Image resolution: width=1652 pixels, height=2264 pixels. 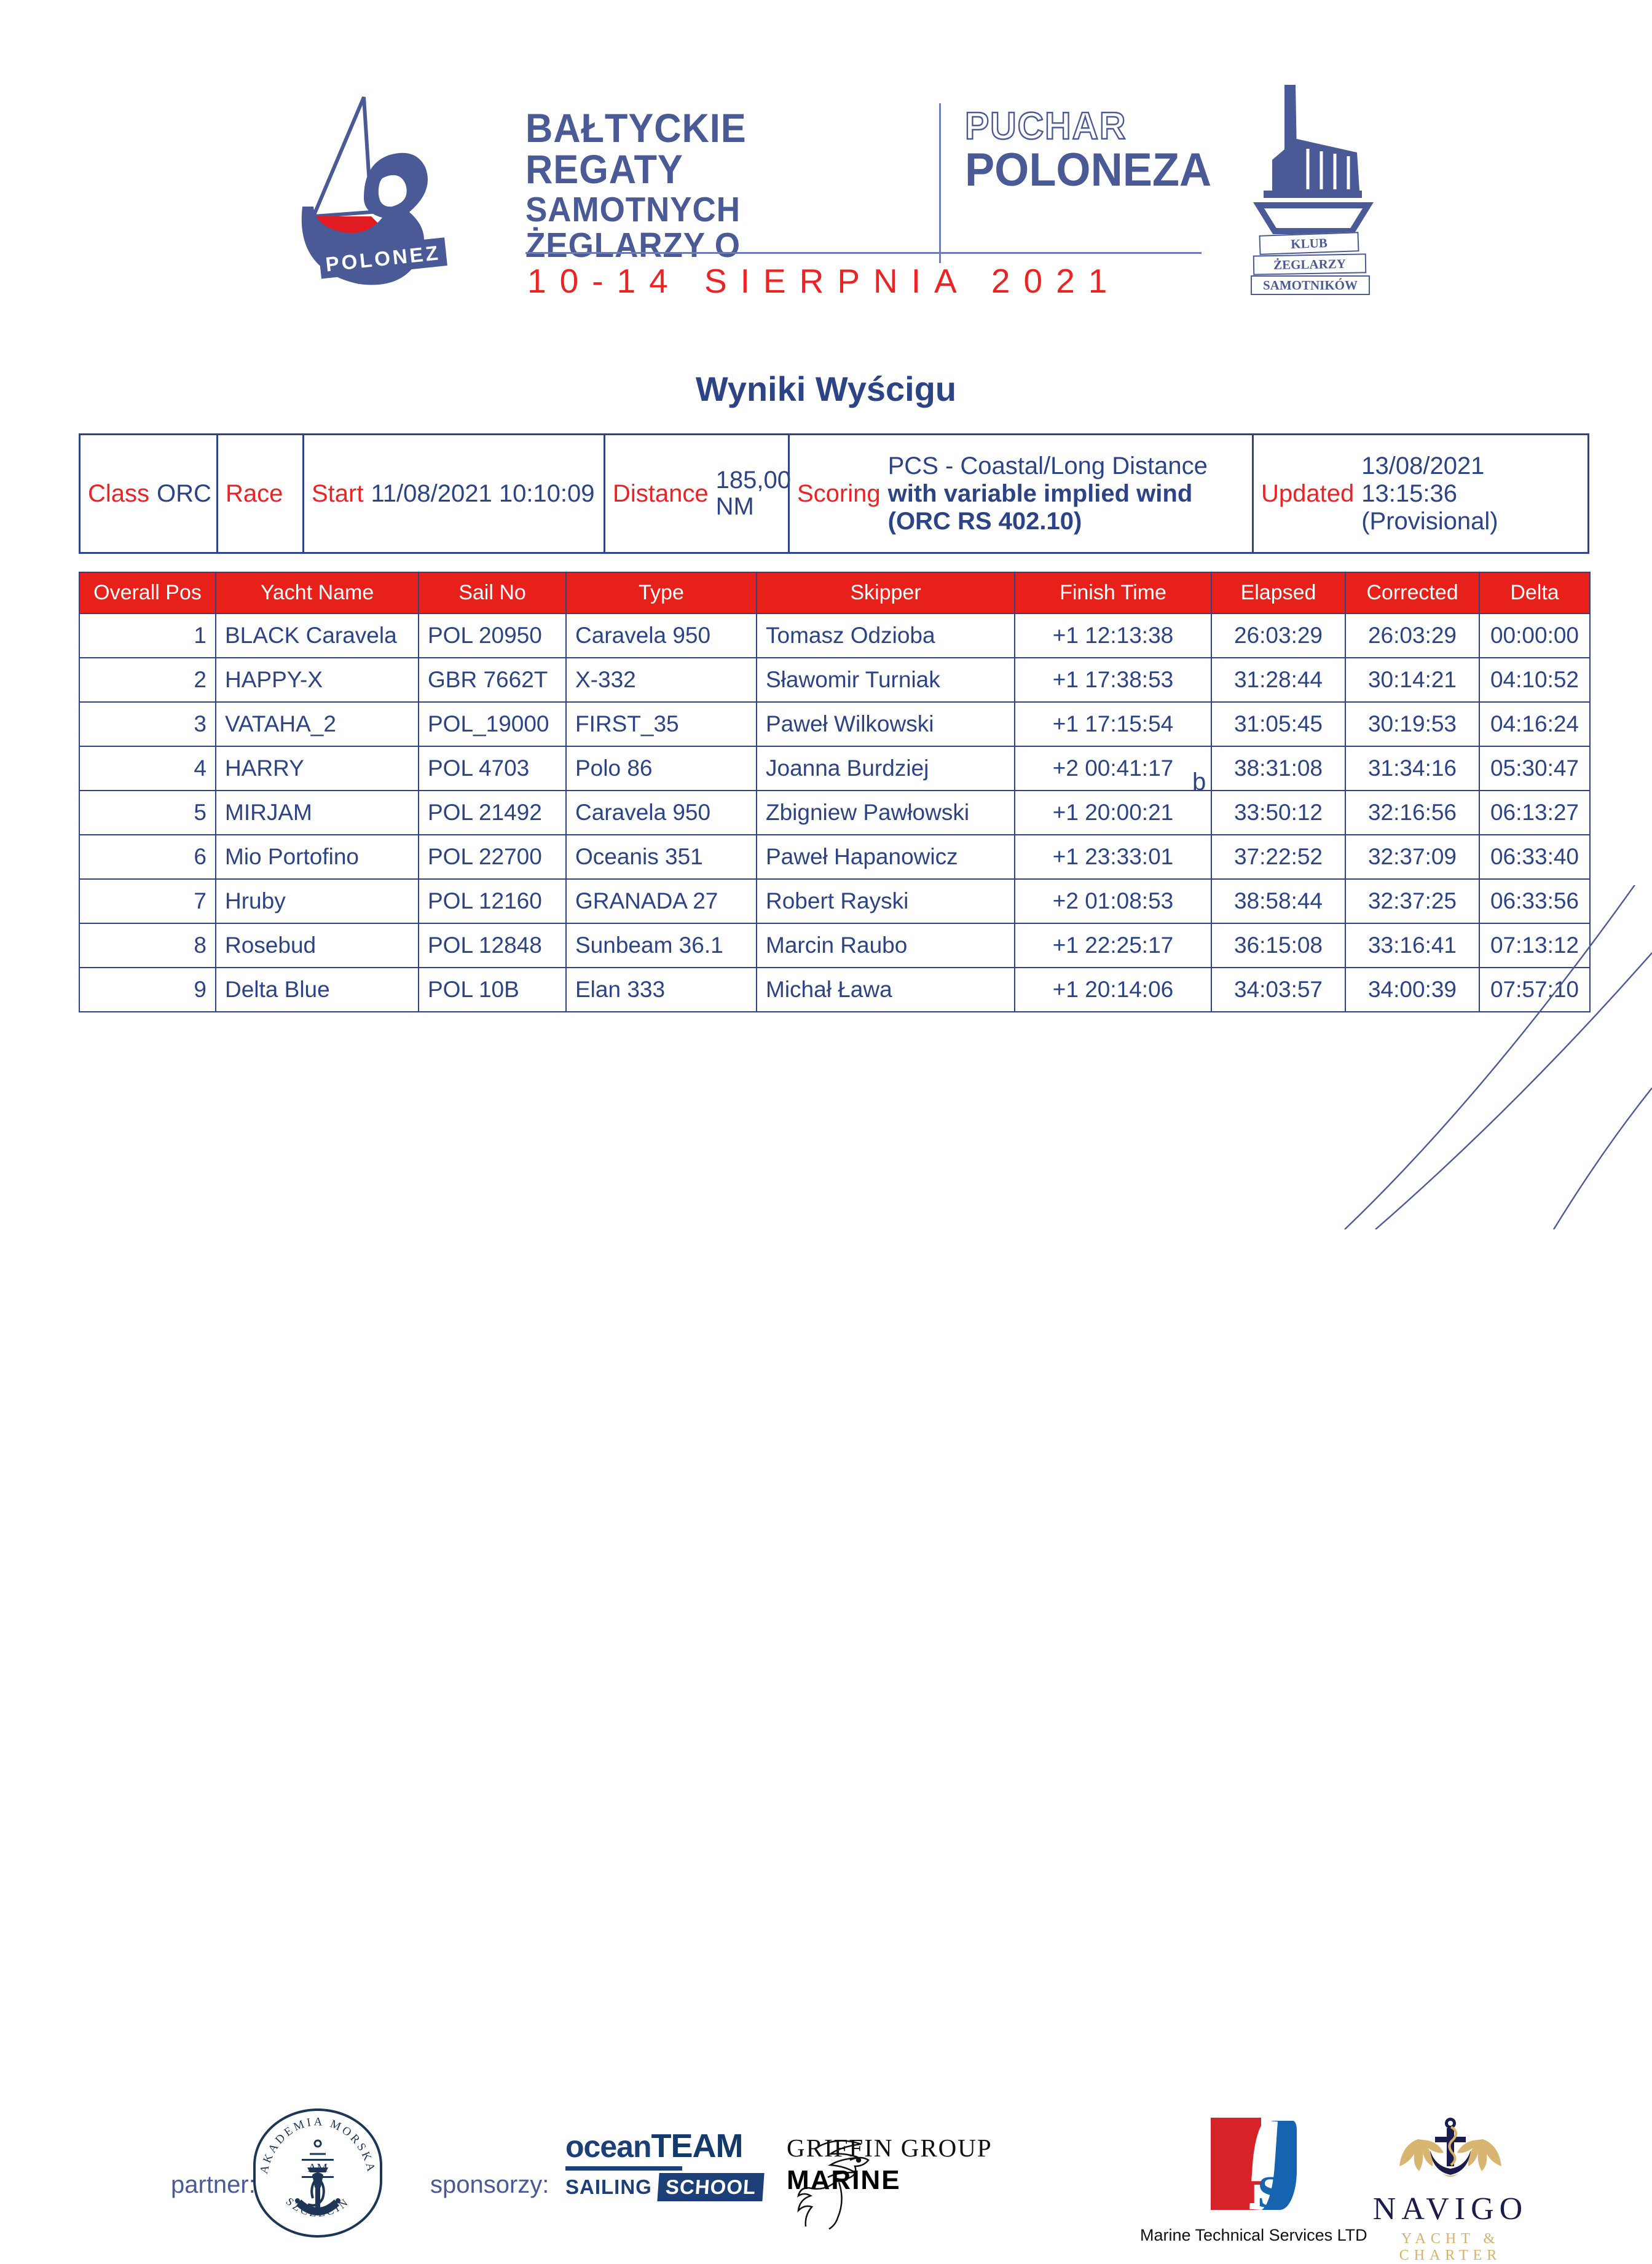 What do you see at coordinates (839, 493) in the screenshot?
I see `info-scoring-label: Scoring` at bounding box center [839, 493].